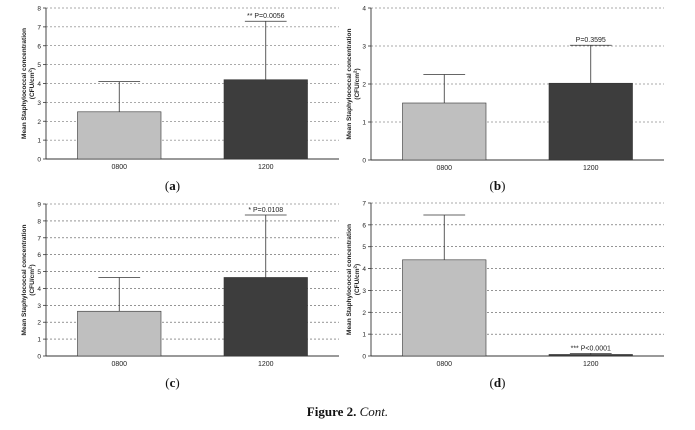 This screenshot has height=430, width=695. I want to click on p-value-annotation: ** P=0.0056, so click(266, 16).